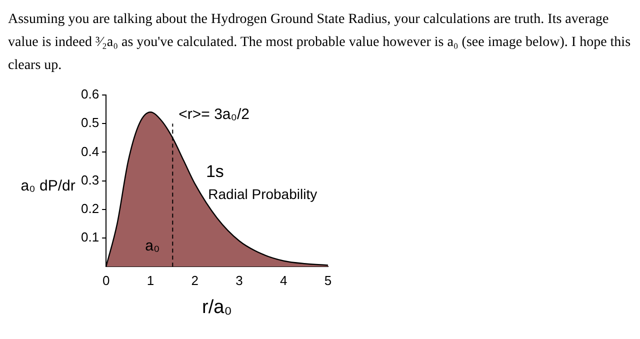  What do you see at coordinates (328, 280) in the screenshot?
I see `x-tick-label: 5` at bounding box center [328, 280].